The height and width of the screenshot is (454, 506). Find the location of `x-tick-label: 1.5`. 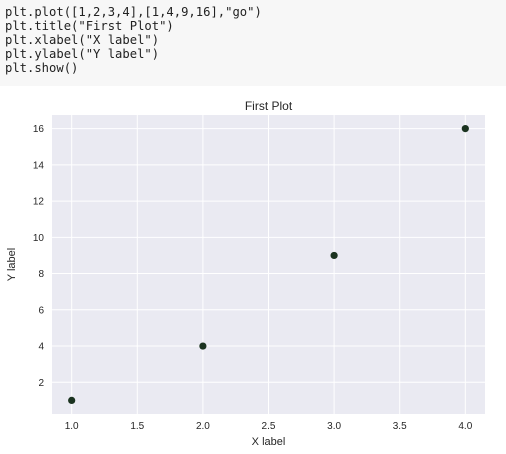

x-tick-label: 1.5 is located at coordinates (137, 426).